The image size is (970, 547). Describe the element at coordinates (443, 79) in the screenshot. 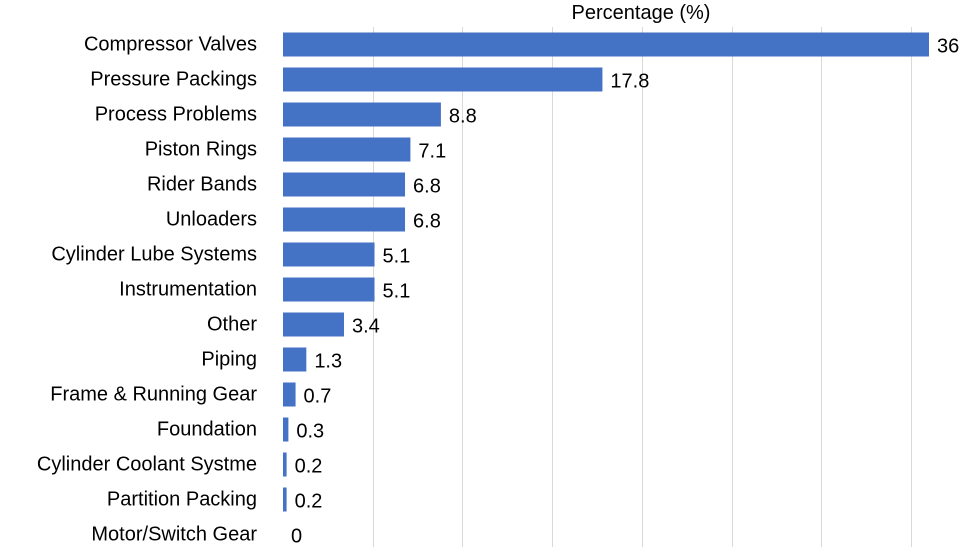

I see `bar-pressure-packings` at that location.